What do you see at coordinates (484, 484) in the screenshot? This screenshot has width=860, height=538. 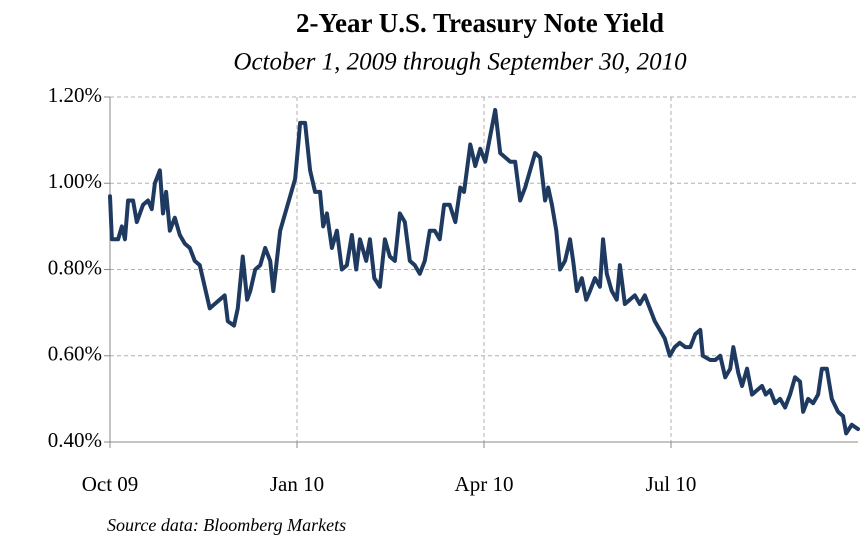 I see `x-tick-label: Apr 10` at bounding box center [484, 484].